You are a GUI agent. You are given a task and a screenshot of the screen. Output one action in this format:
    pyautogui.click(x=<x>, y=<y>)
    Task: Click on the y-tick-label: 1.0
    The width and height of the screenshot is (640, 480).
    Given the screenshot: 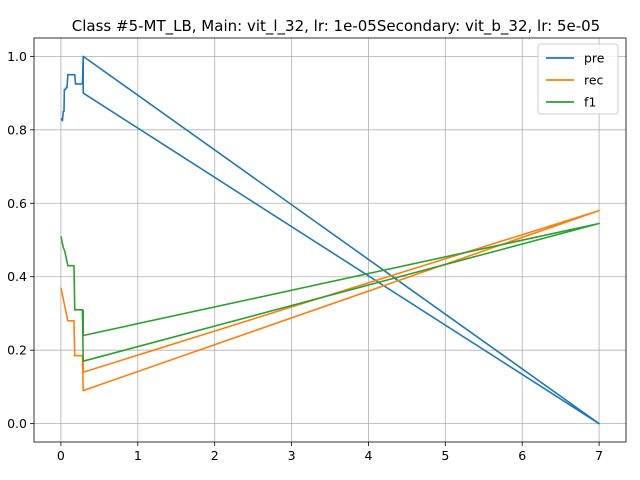 What is the action you would take?
    pyautogui.click(x=17, y=56)
    